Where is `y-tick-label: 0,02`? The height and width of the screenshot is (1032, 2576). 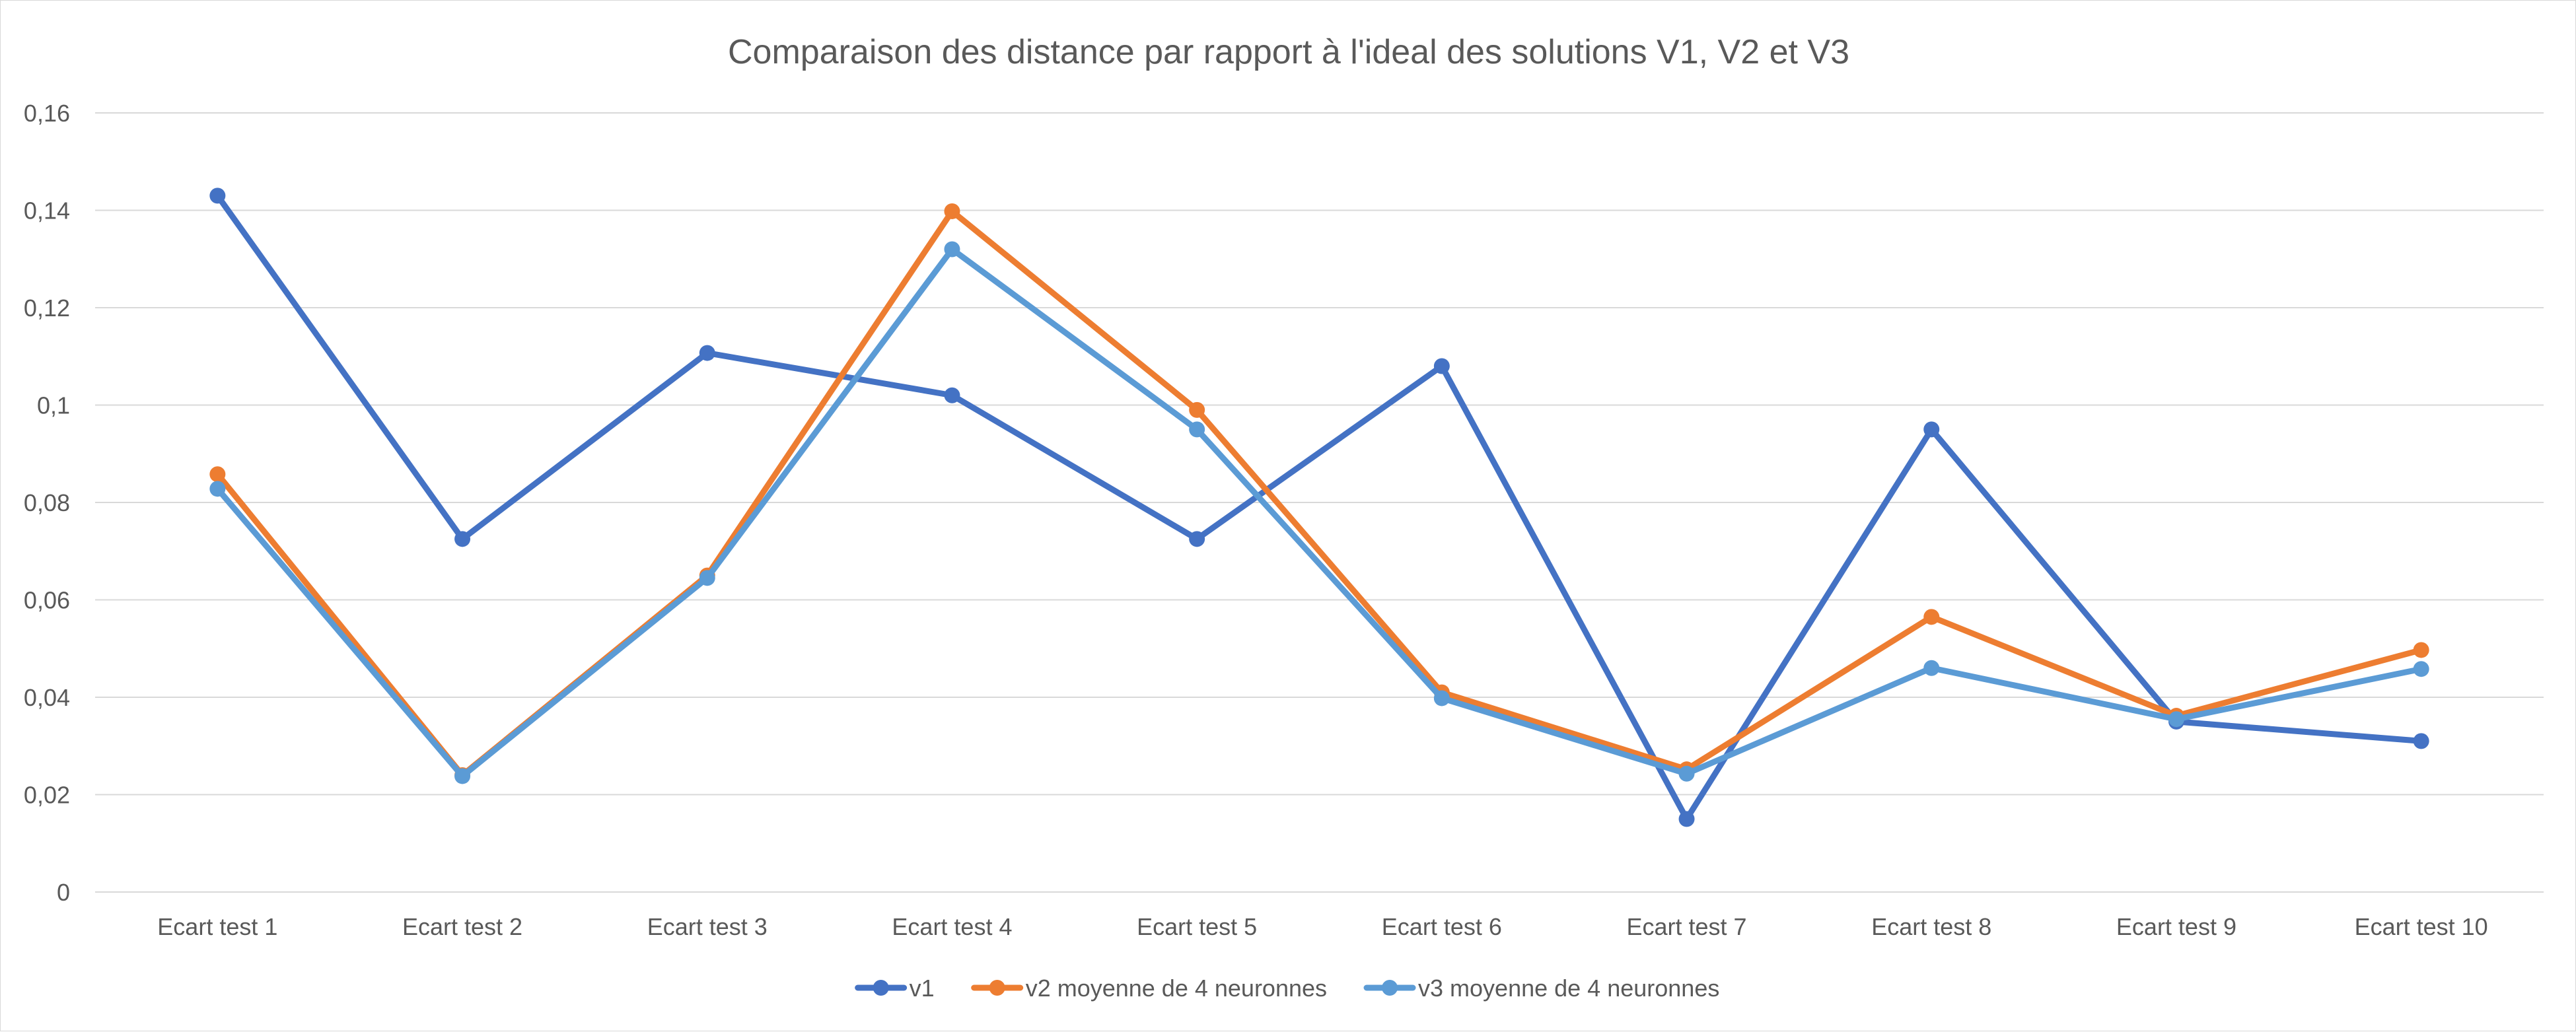
y-tick-label: 0,02 is located at coordinates (47, 795).